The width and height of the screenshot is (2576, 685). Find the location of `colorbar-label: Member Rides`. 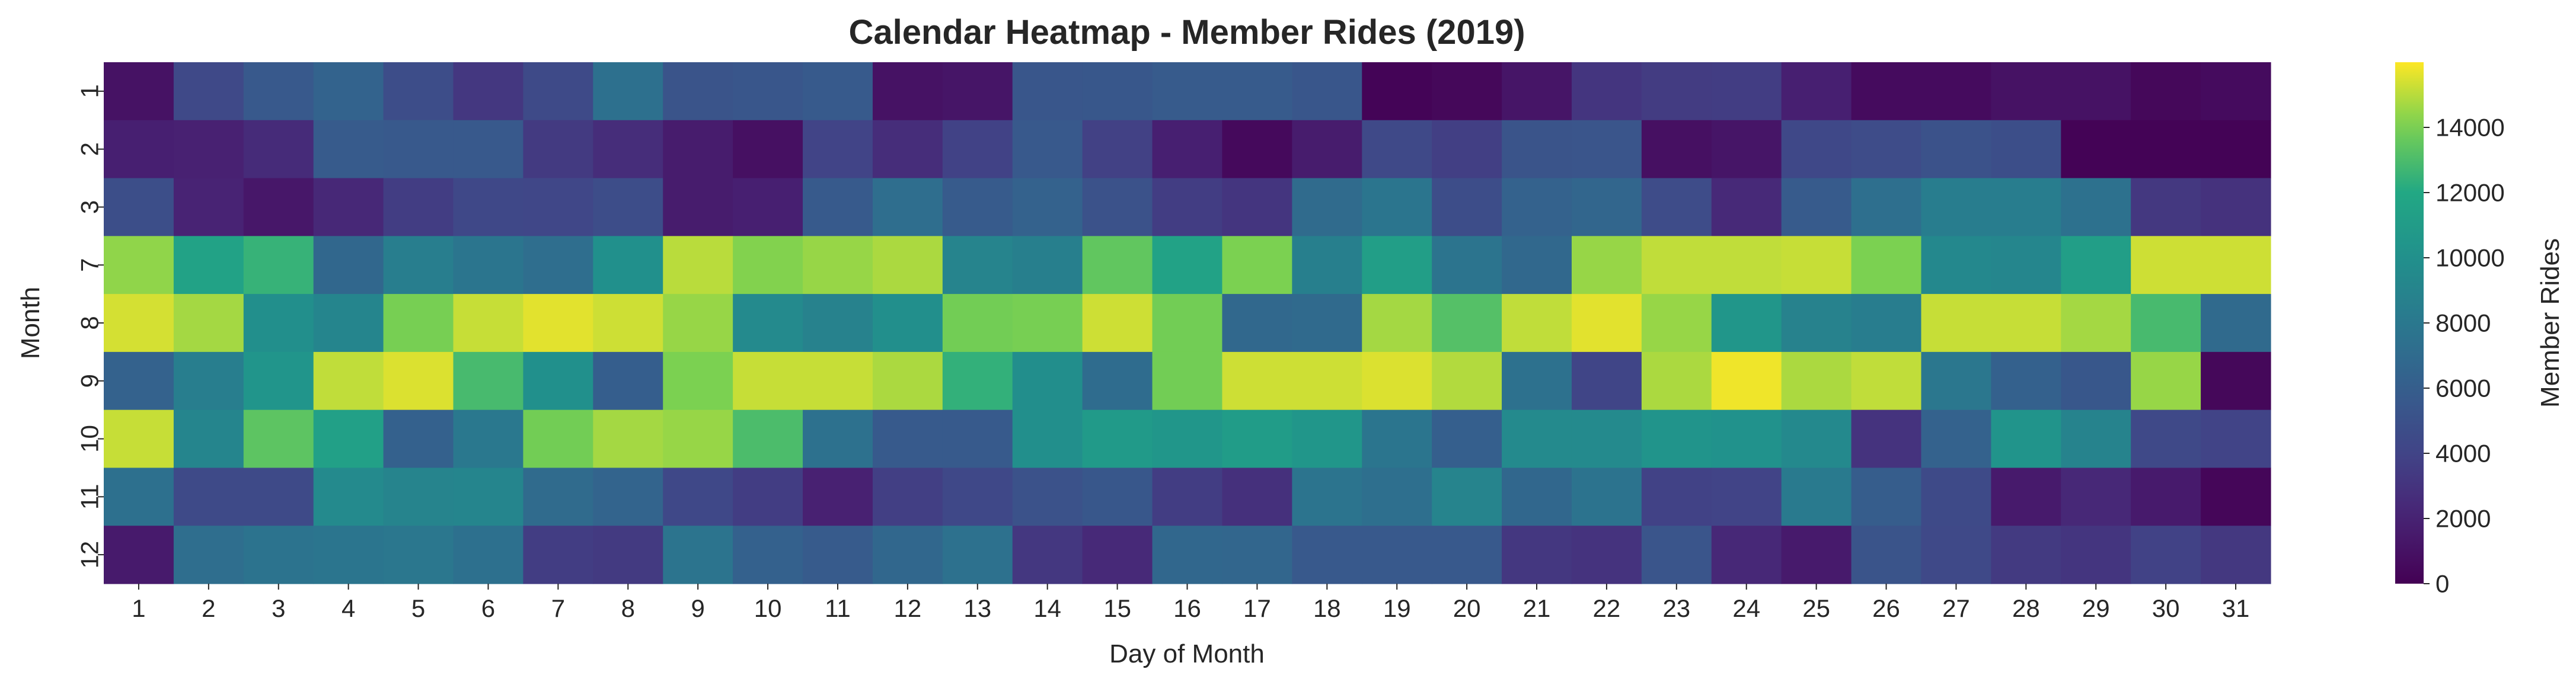

colorbar-label: Member Rides is located at coordinates (2550, 323).